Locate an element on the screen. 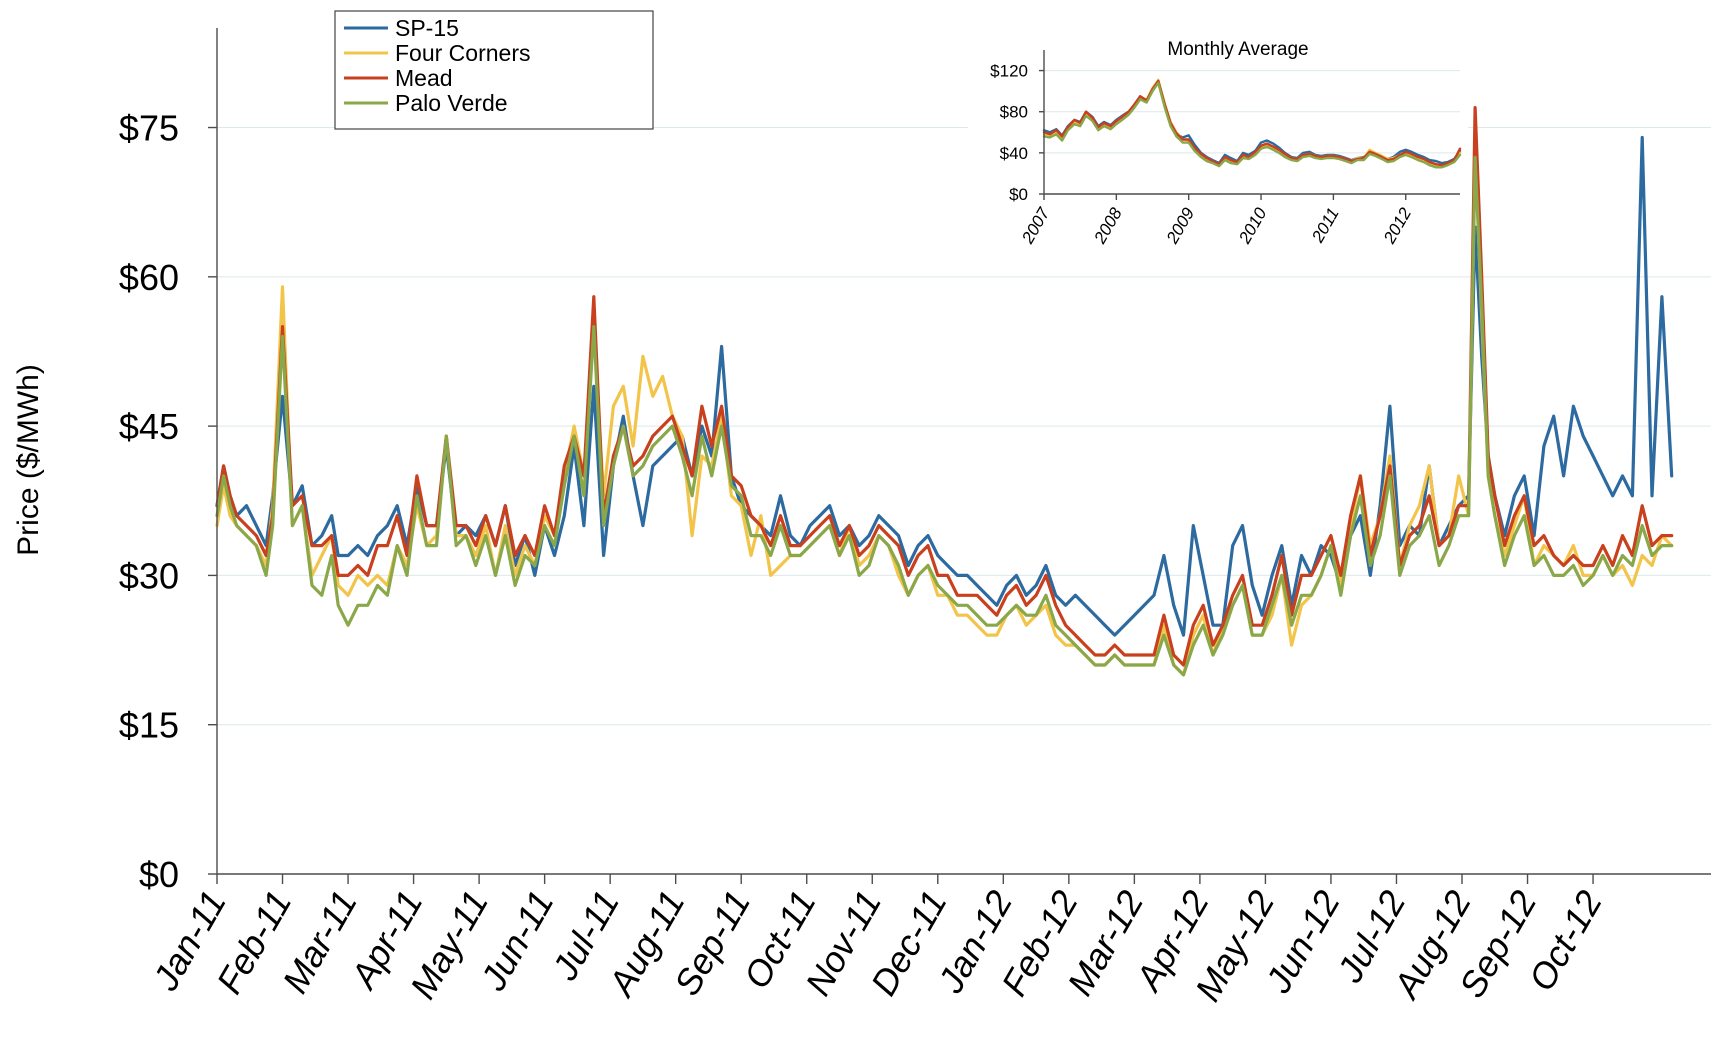 Image resolution: width=1711 pixels, height=1043 pixels. main-y-tick-label: $15 is located at coordinates (149, 725).